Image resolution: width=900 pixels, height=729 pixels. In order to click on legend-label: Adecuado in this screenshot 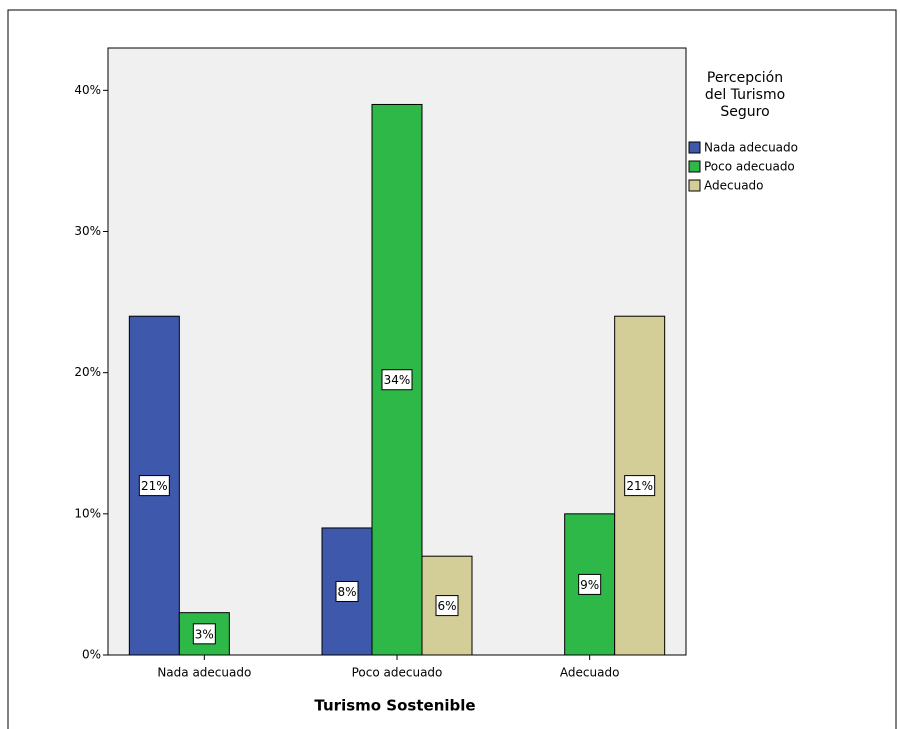, I will do `click(734, 186)`.